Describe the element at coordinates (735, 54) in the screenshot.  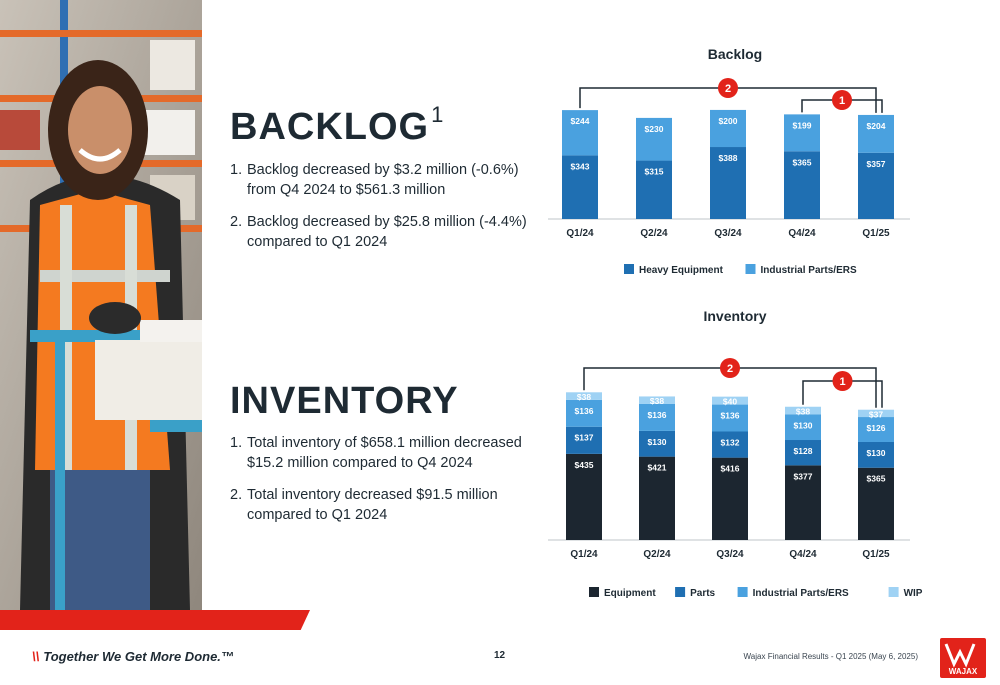
I see `backlog-chart-title: Backlog` at that location.